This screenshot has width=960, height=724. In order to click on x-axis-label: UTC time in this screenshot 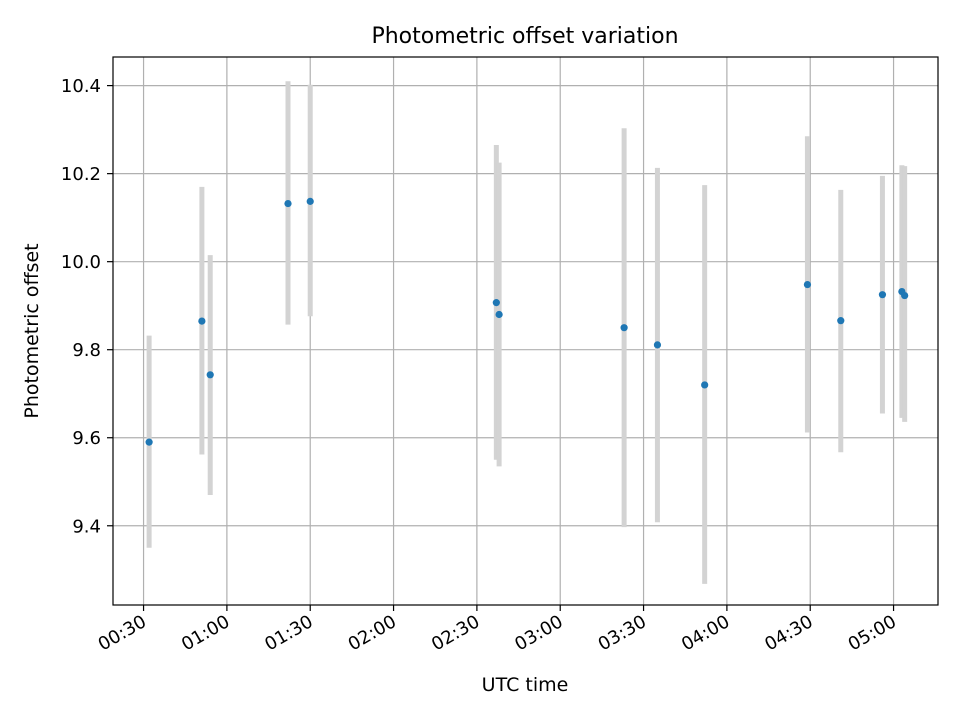, I will do `click(525, 685)`.